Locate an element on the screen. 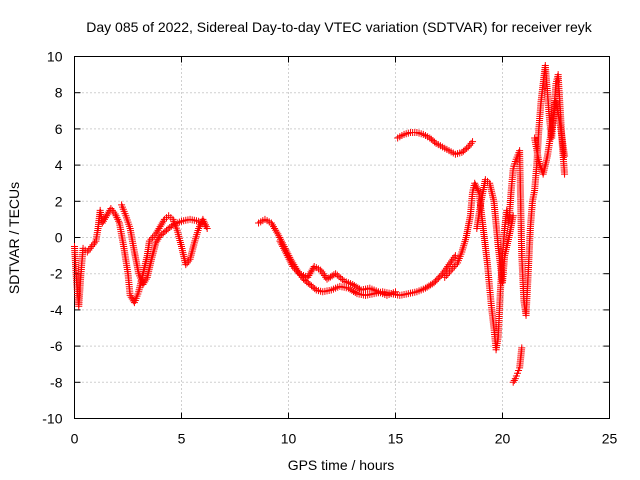 The height and width of the screenshot is (480, 640). x-tick-label: 5 is located at coordinates (182, 439).